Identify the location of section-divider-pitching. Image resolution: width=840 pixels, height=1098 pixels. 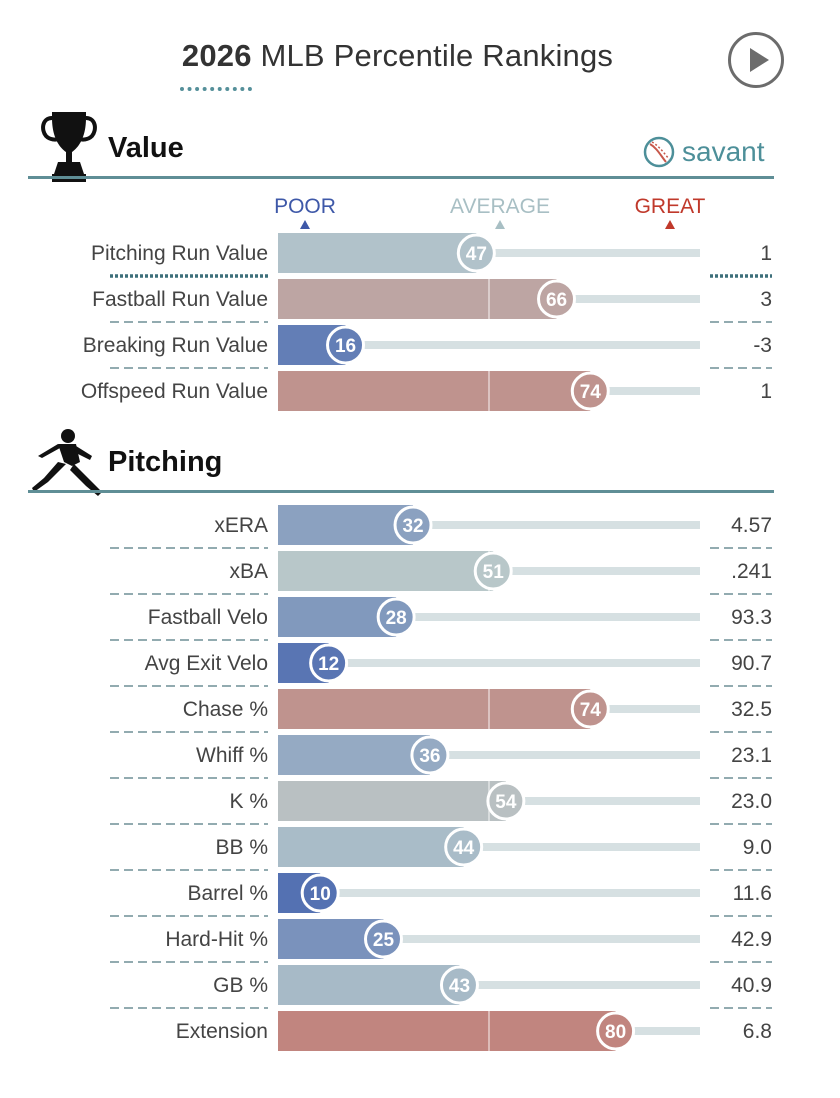
(401, 491).